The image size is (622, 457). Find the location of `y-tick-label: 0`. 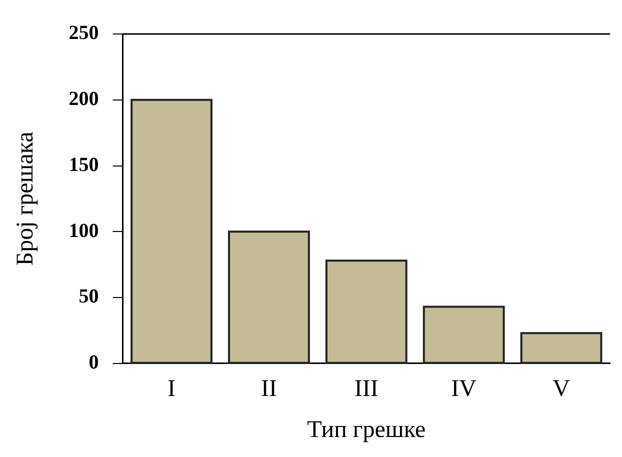

y-tick-label: 0 is located at coordinates (93, 363).